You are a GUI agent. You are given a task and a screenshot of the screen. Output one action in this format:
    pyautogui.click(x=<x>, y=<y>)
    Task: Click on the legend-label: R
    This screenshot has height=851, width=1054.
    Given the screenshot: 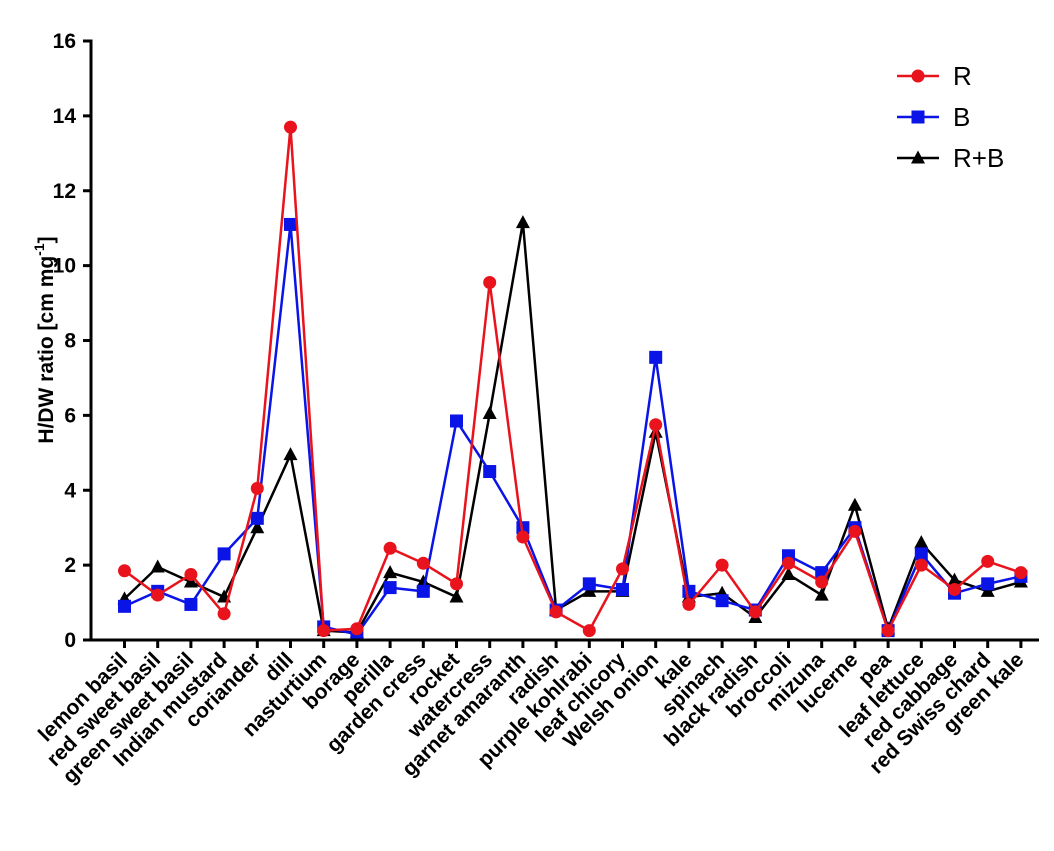 What is the action you would take?
    pyautogui.click(x=962, y=76)
    